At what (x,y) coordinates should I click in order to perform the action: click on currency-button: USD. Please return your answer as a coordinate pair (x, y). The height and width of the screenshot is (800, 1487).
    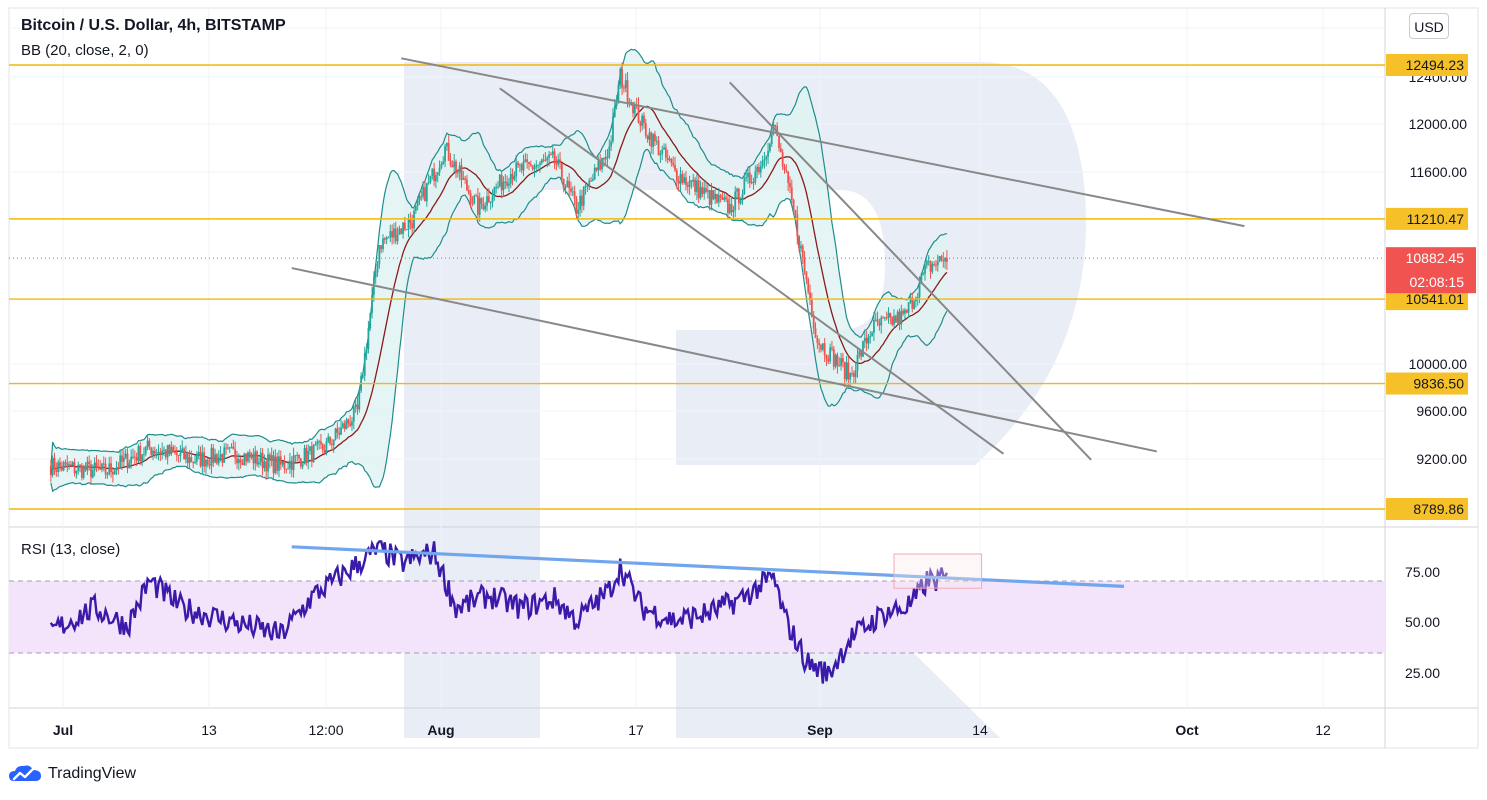
    Looking at the image, I should click on (1429, 26).